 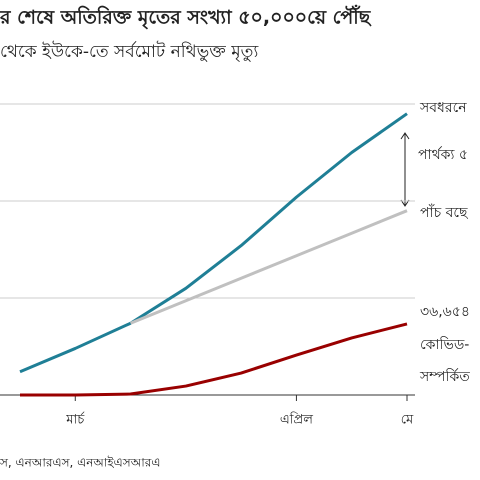 I want to click on difference-arrow, so click(x=405, y=169).